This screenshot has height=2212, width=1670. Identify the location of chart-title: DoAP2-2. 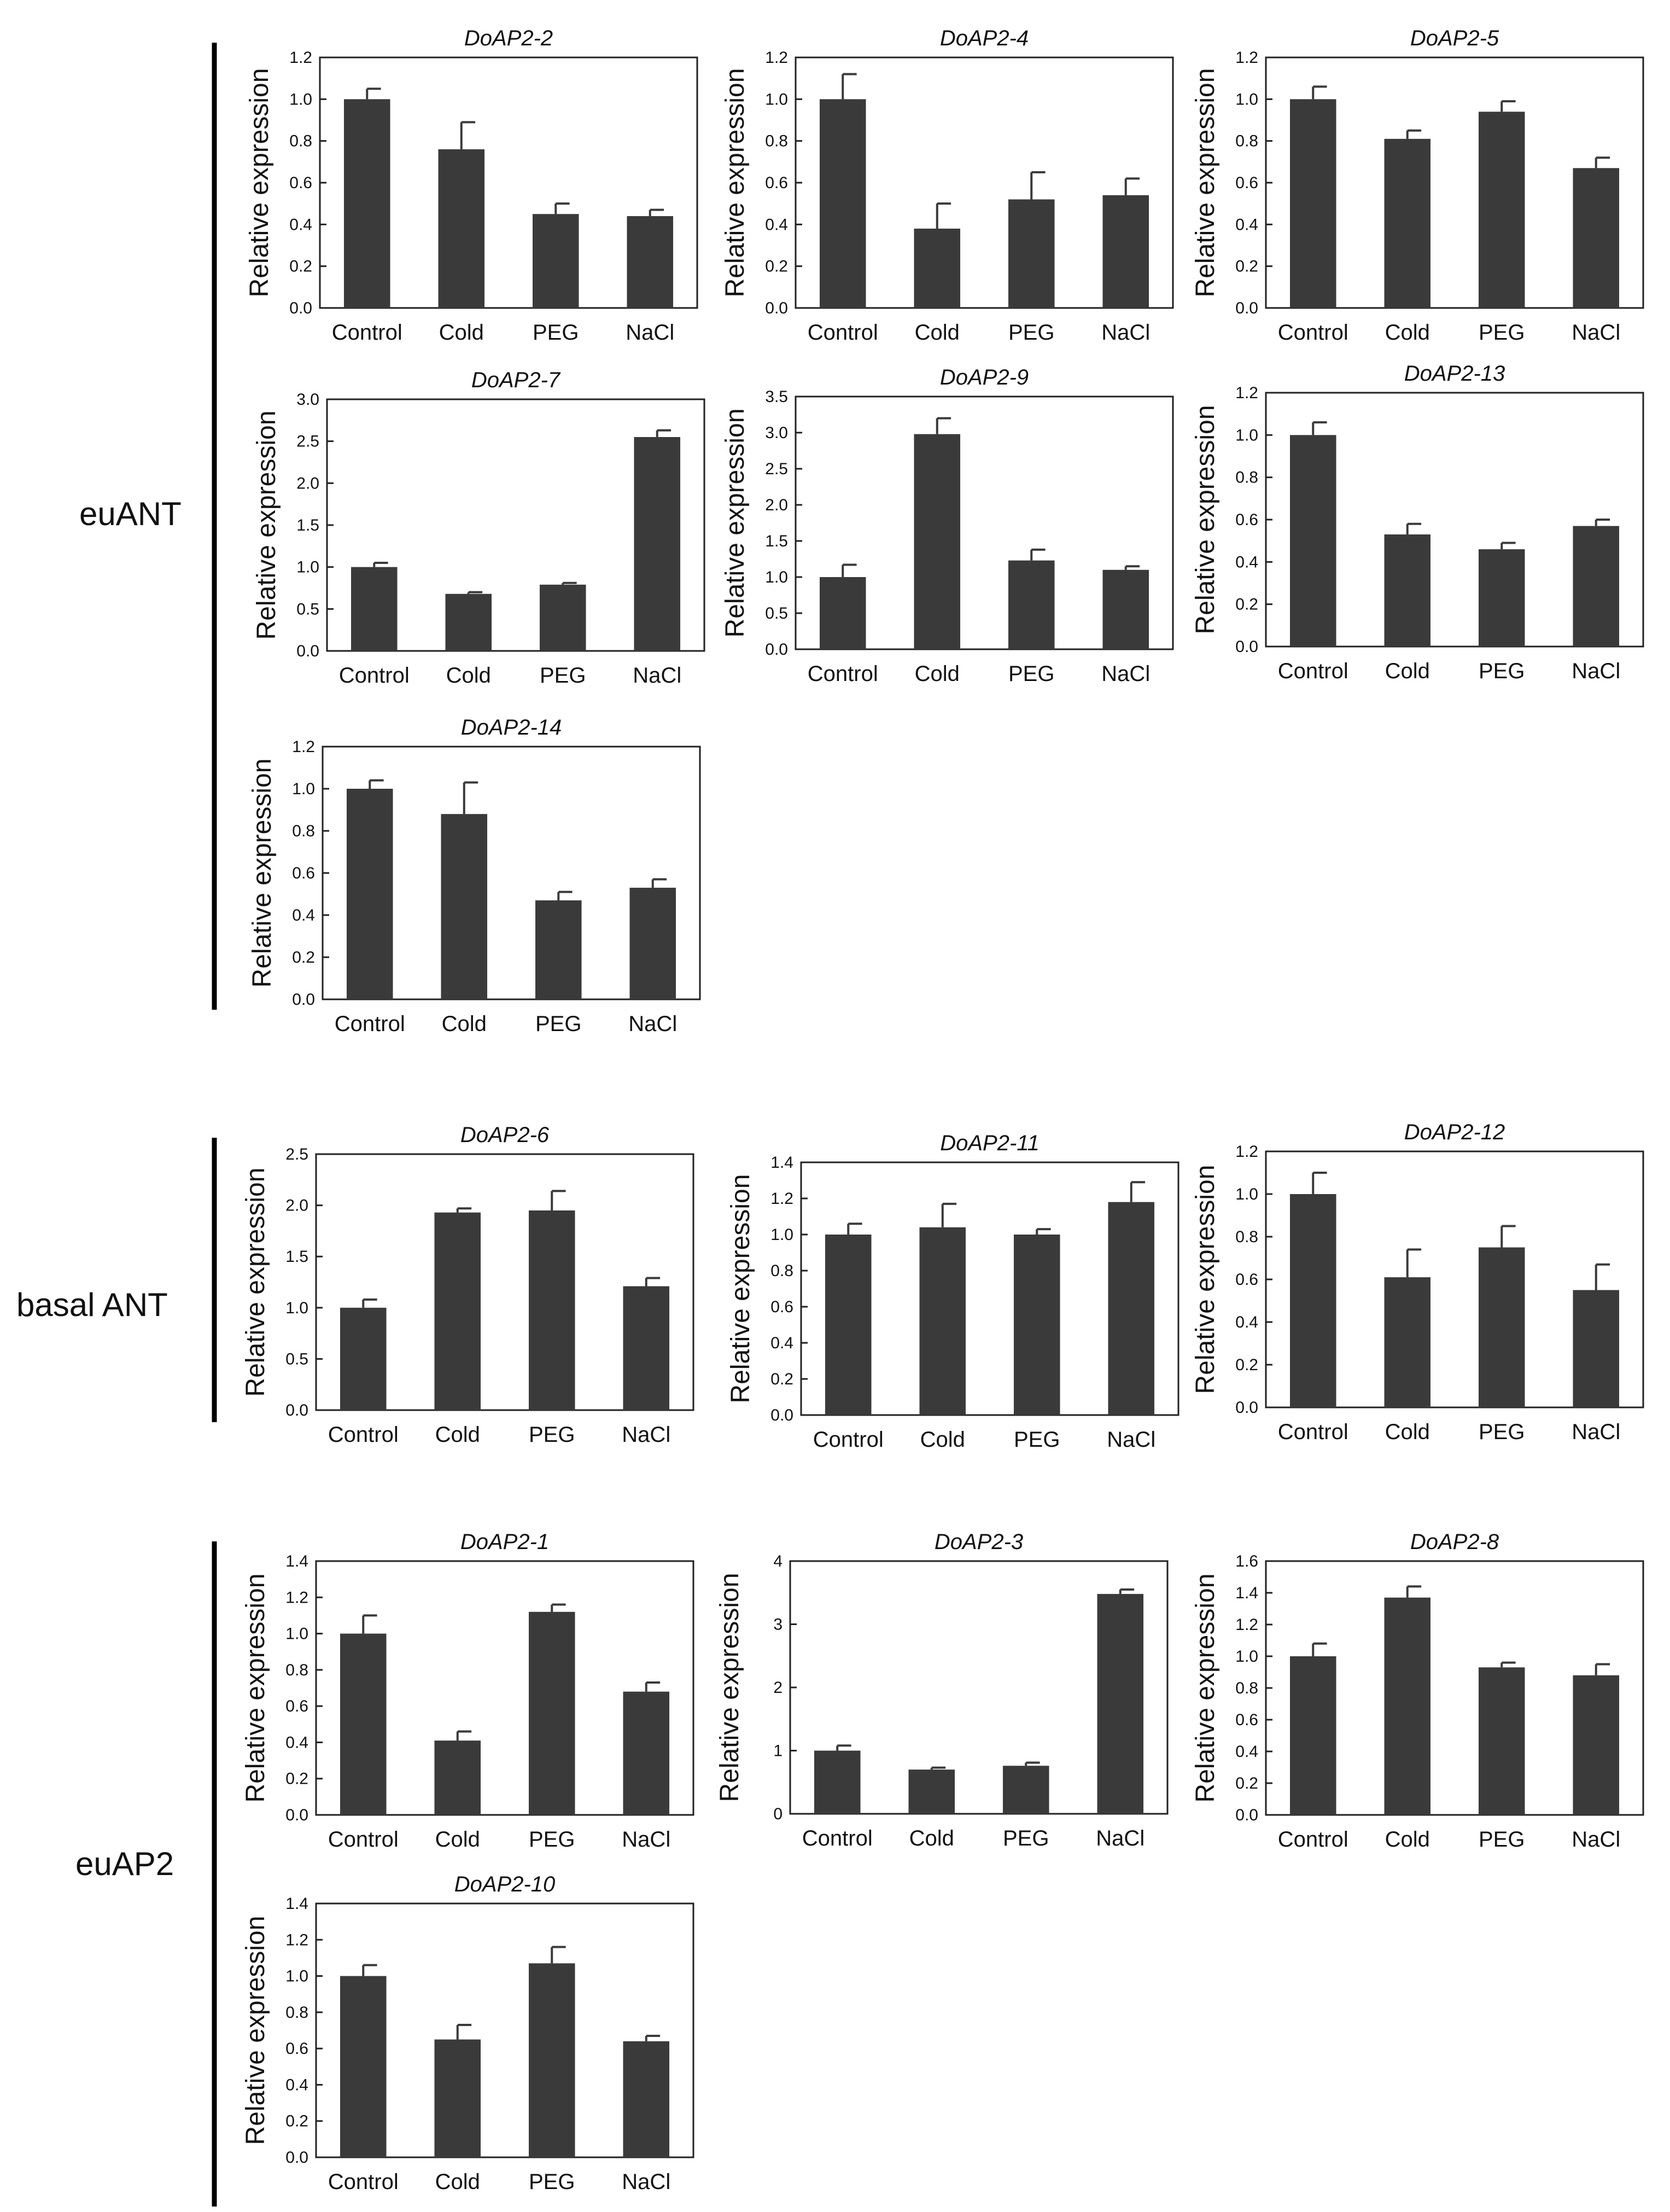
(508, 38).